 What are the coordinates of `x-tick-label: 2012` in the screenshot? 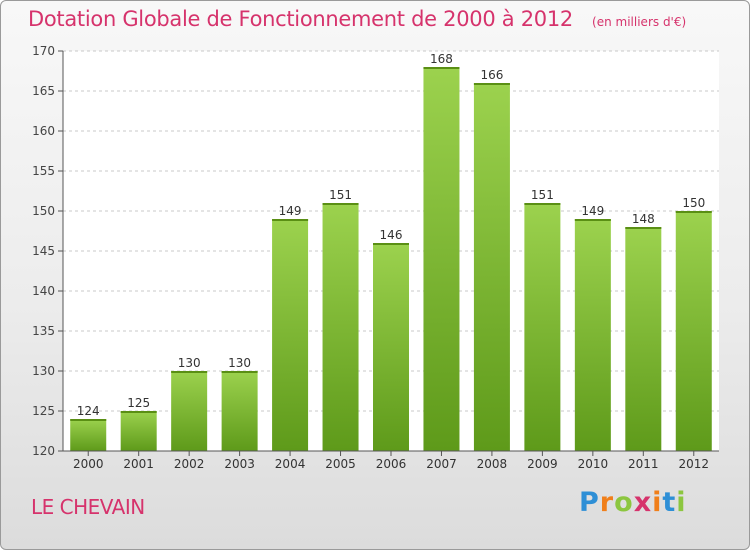 It's located at (693, 464).